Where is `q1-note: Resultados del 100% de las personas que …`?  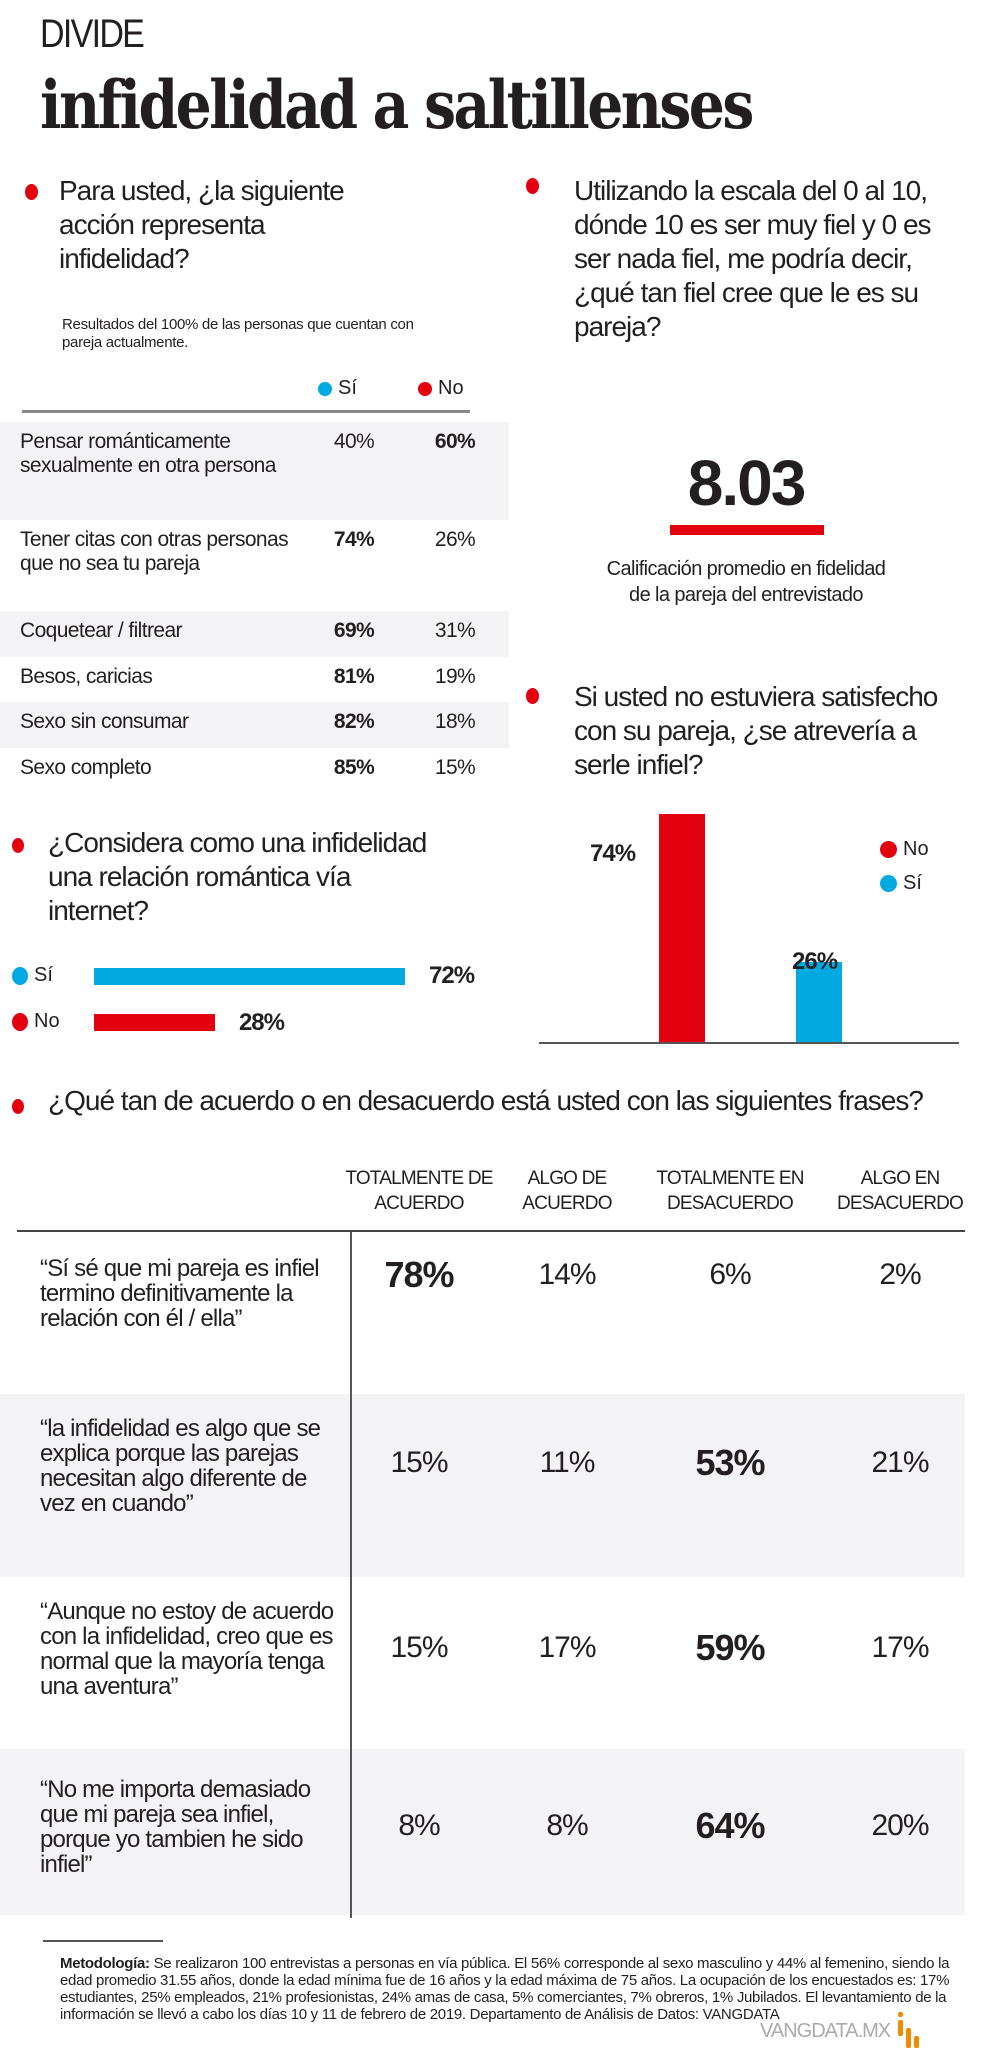 q1-note: Resultados del 100% de las personas que … is located at coordinates (238, 333).